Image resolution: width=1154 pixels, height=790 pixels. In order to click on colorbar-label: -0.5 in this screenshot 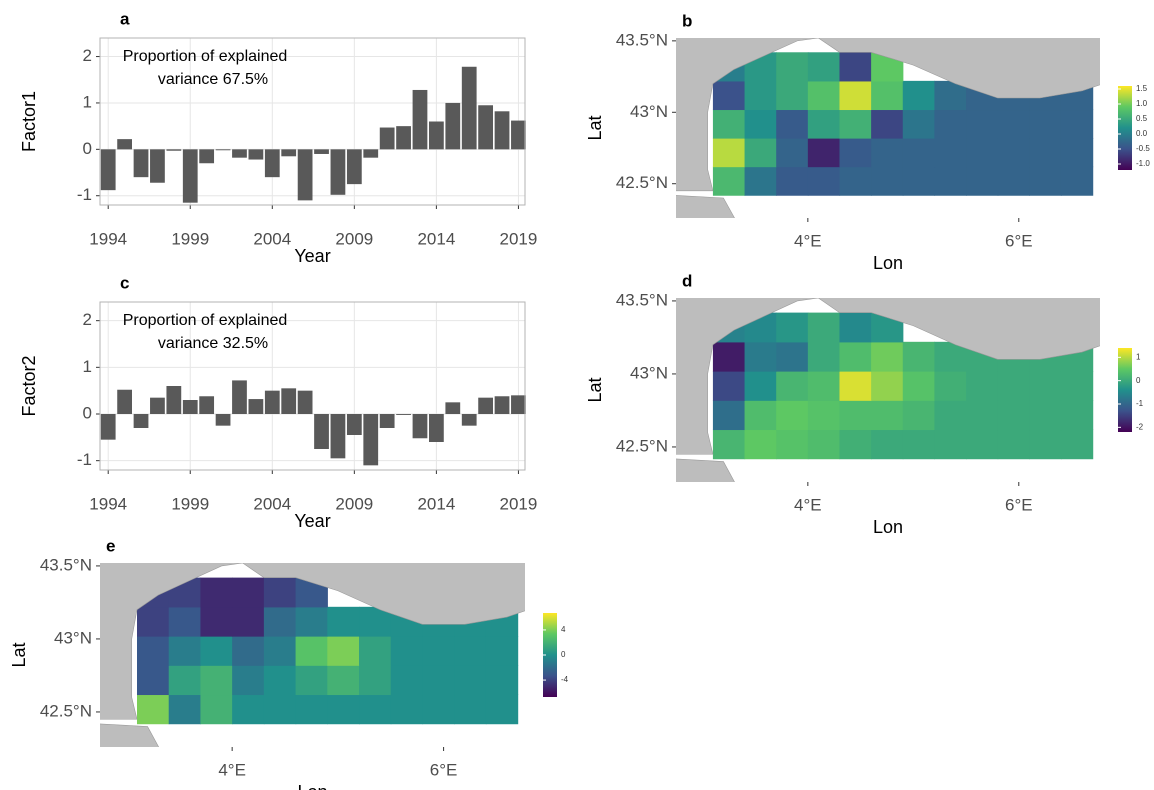, I will do `click(1143, 148)`.